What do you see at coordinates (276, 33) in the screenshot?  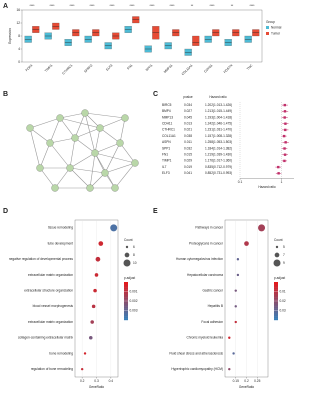 I see `legend-label: Tumor` at bounding box center [276, 33].